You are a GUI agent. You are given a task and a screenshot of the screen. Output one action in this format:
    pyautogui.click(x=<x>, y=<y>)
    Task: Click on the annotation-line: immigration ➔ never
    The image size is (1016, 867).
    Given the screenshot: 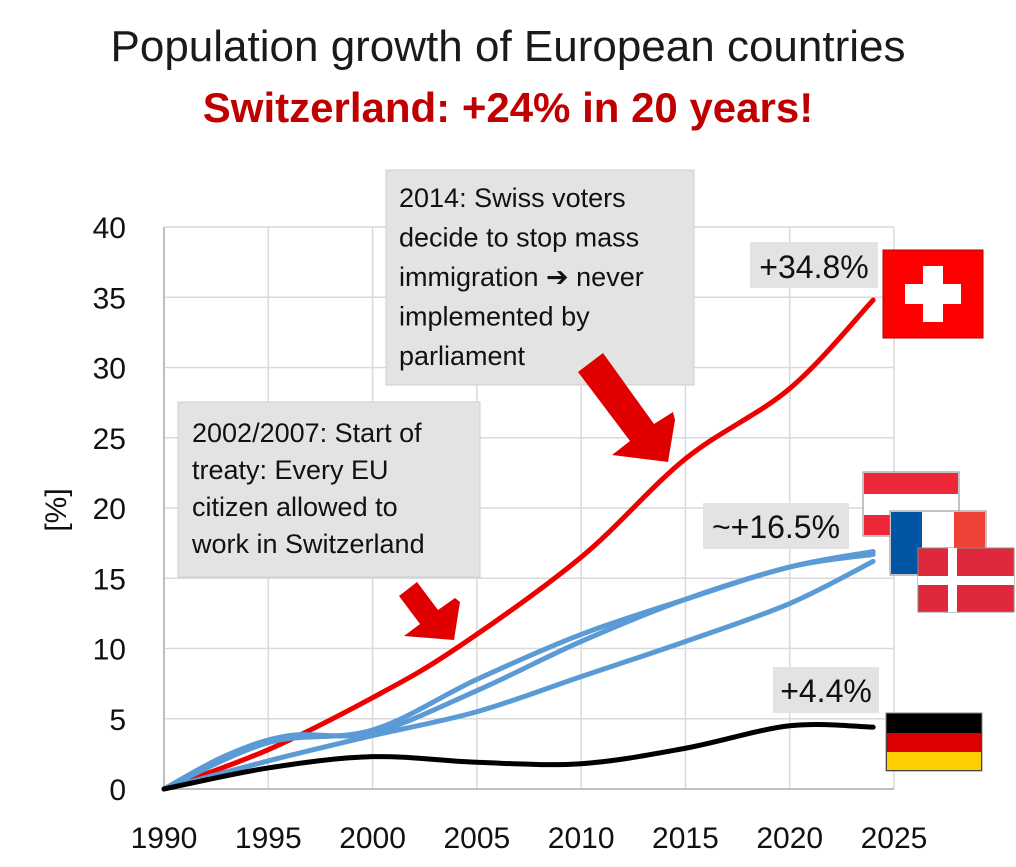 What is the action you would take?
    pyautogui.click(x=521, y=277)
    